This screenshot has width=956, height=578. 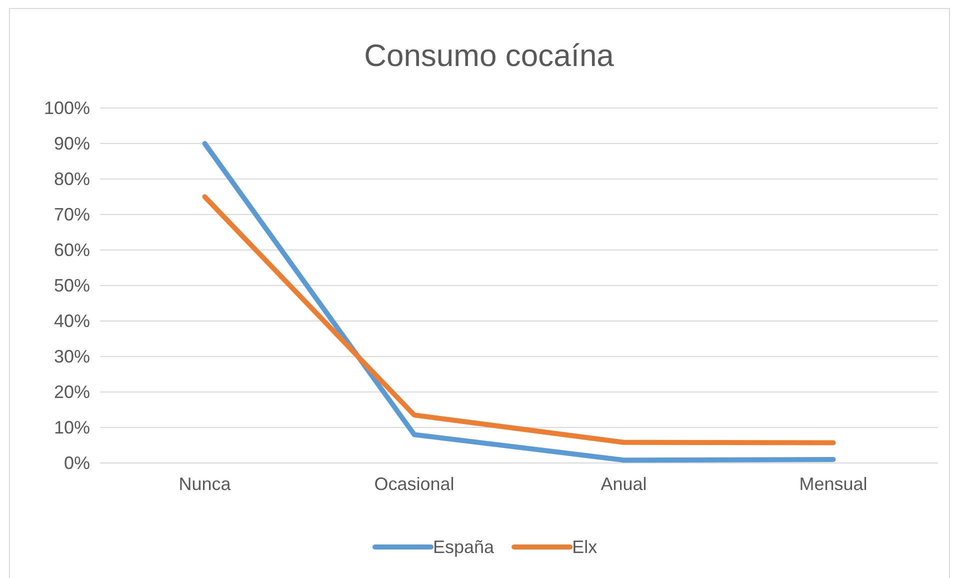 I want to click on y-tick-label: 60%, so click(x=72, y=250).